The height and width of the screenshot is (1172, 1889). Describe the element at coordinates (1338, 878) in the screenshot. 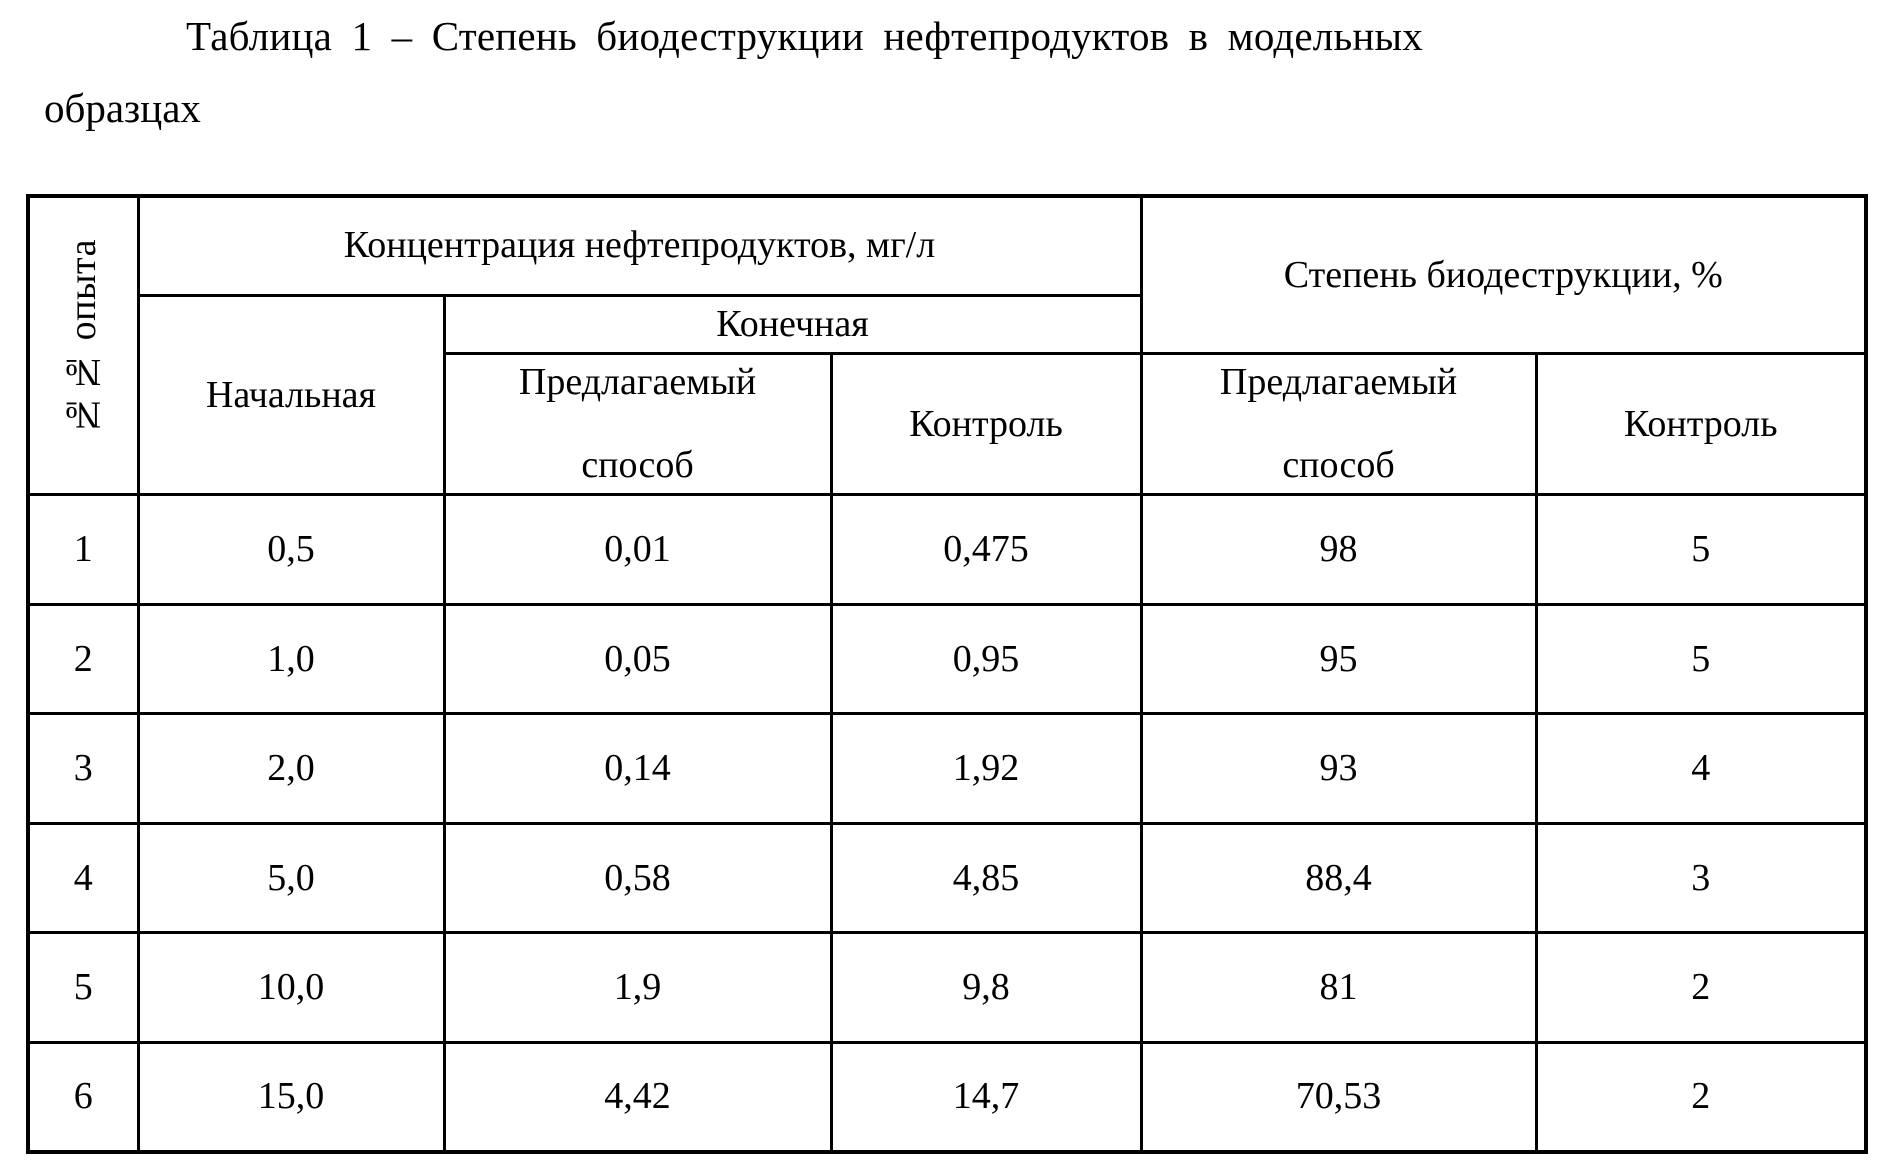

I see `cell-degree-proposed-method: 88,4` at that location.